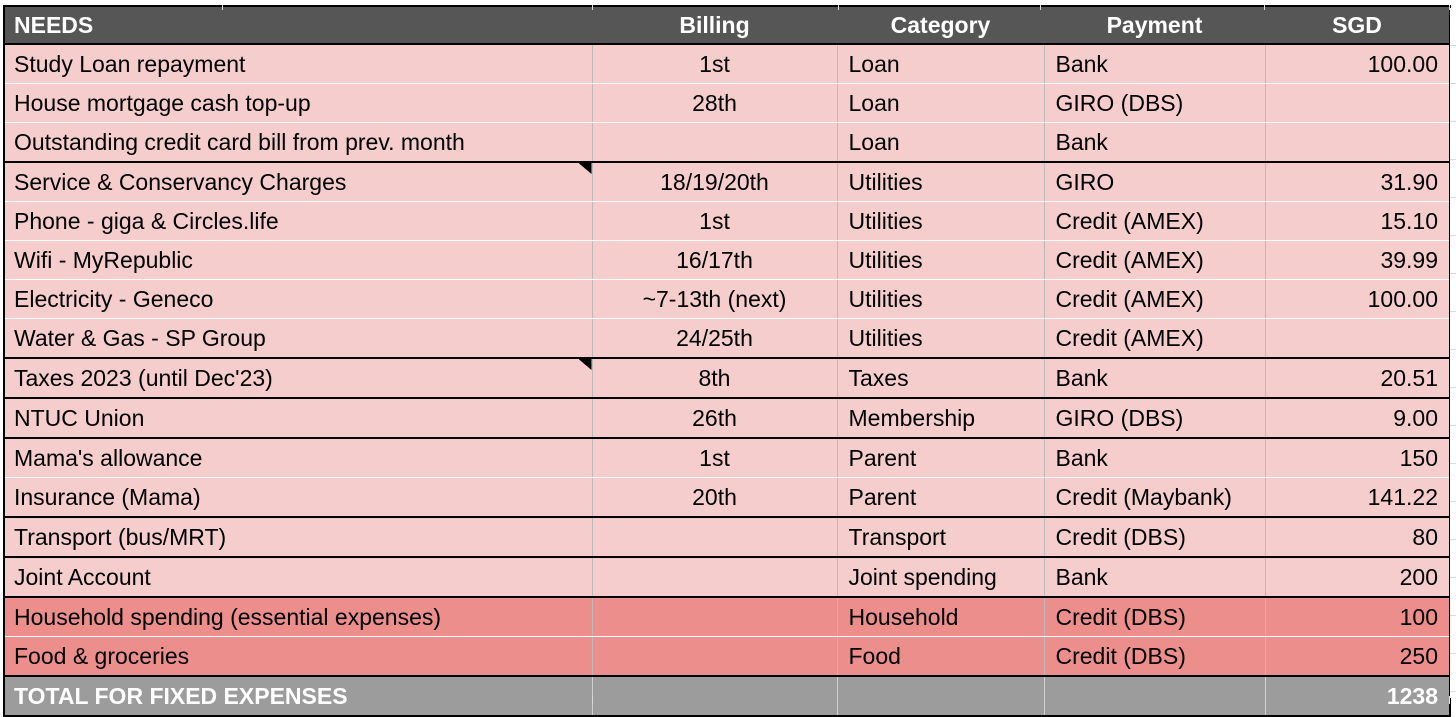 The width and height of the screenshot is (1456, 717). Describe the element at coordinates (1357, 260) in the screenshot. I see `cell-sgd: 39.99` at that location.